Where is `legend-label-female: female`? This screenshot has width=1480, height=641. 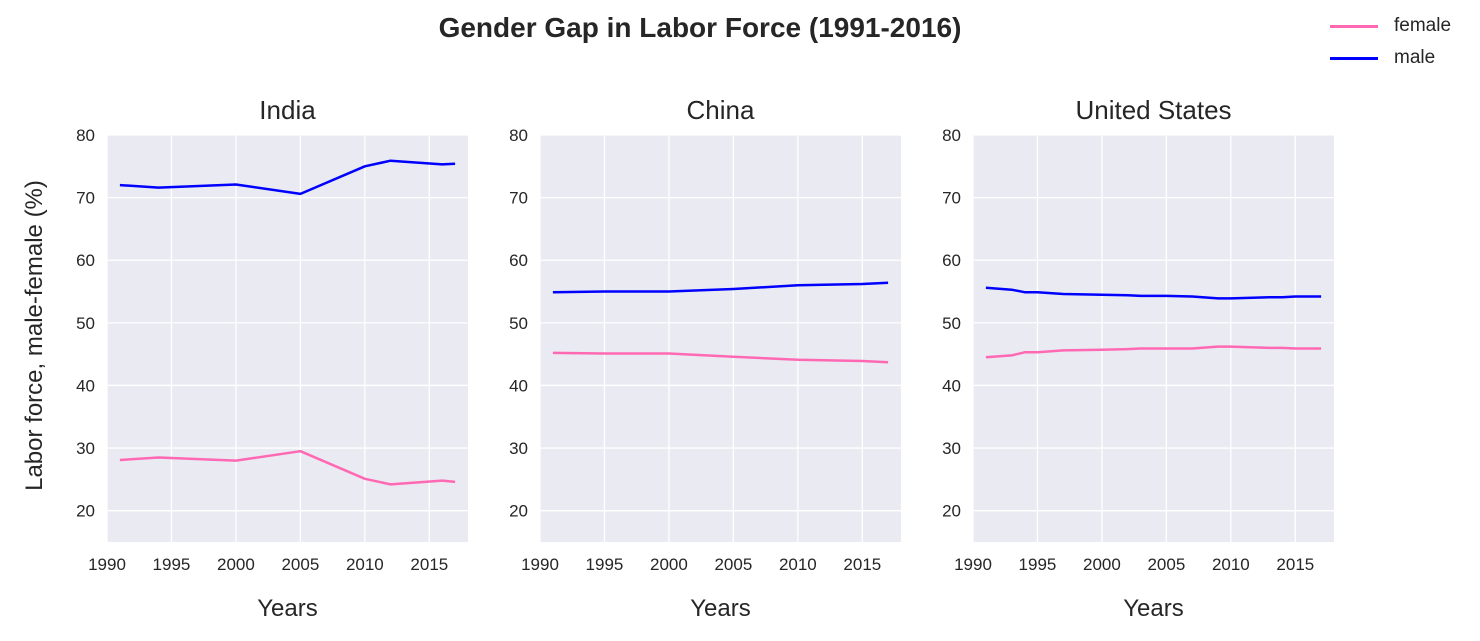
legend-label-female: female is located at coordinates (1423, 25).